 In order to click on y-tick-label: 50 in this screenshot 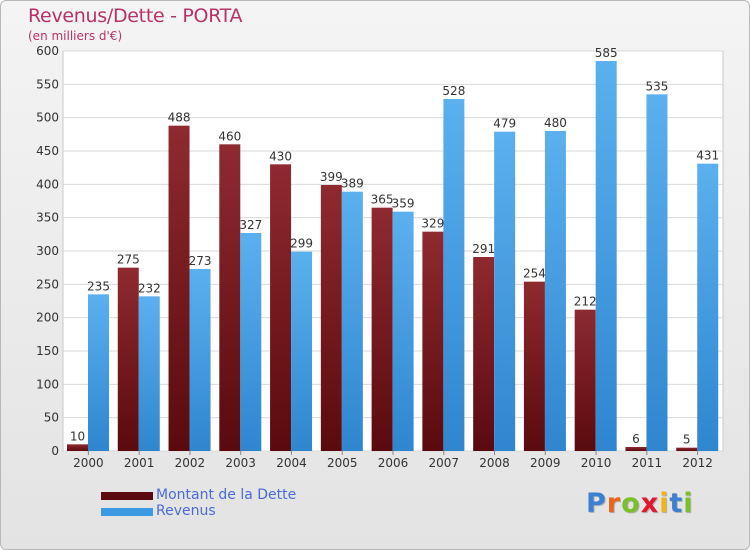, I will do `click(51, 418)`.